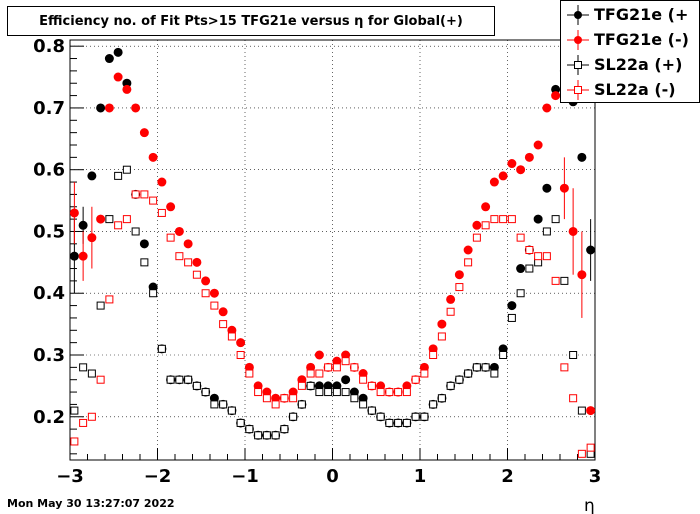 This screenshot has height=514, width=700. Describe the element at coordinates (630, 15) in the screenshot. I see `legend-entry-tfg21e-plus: TFG21e (+` at that location.